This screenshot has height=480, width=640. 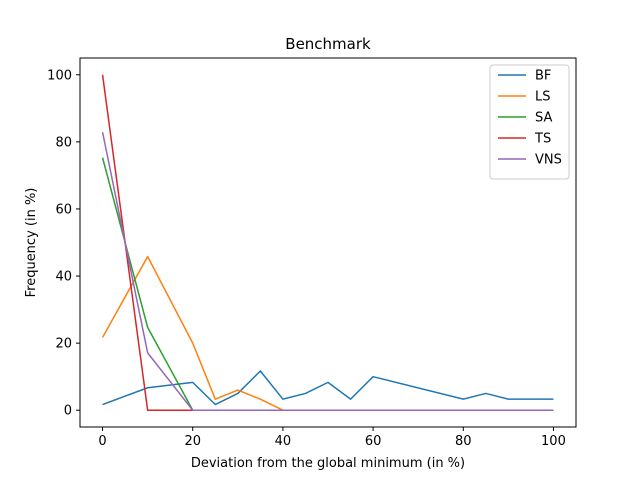 What do you see at coordinates (63, 243) in the screenshot?
I see `y-axis-ticks: 0 20 40 60 80 100` at bounding box center [63, 243].